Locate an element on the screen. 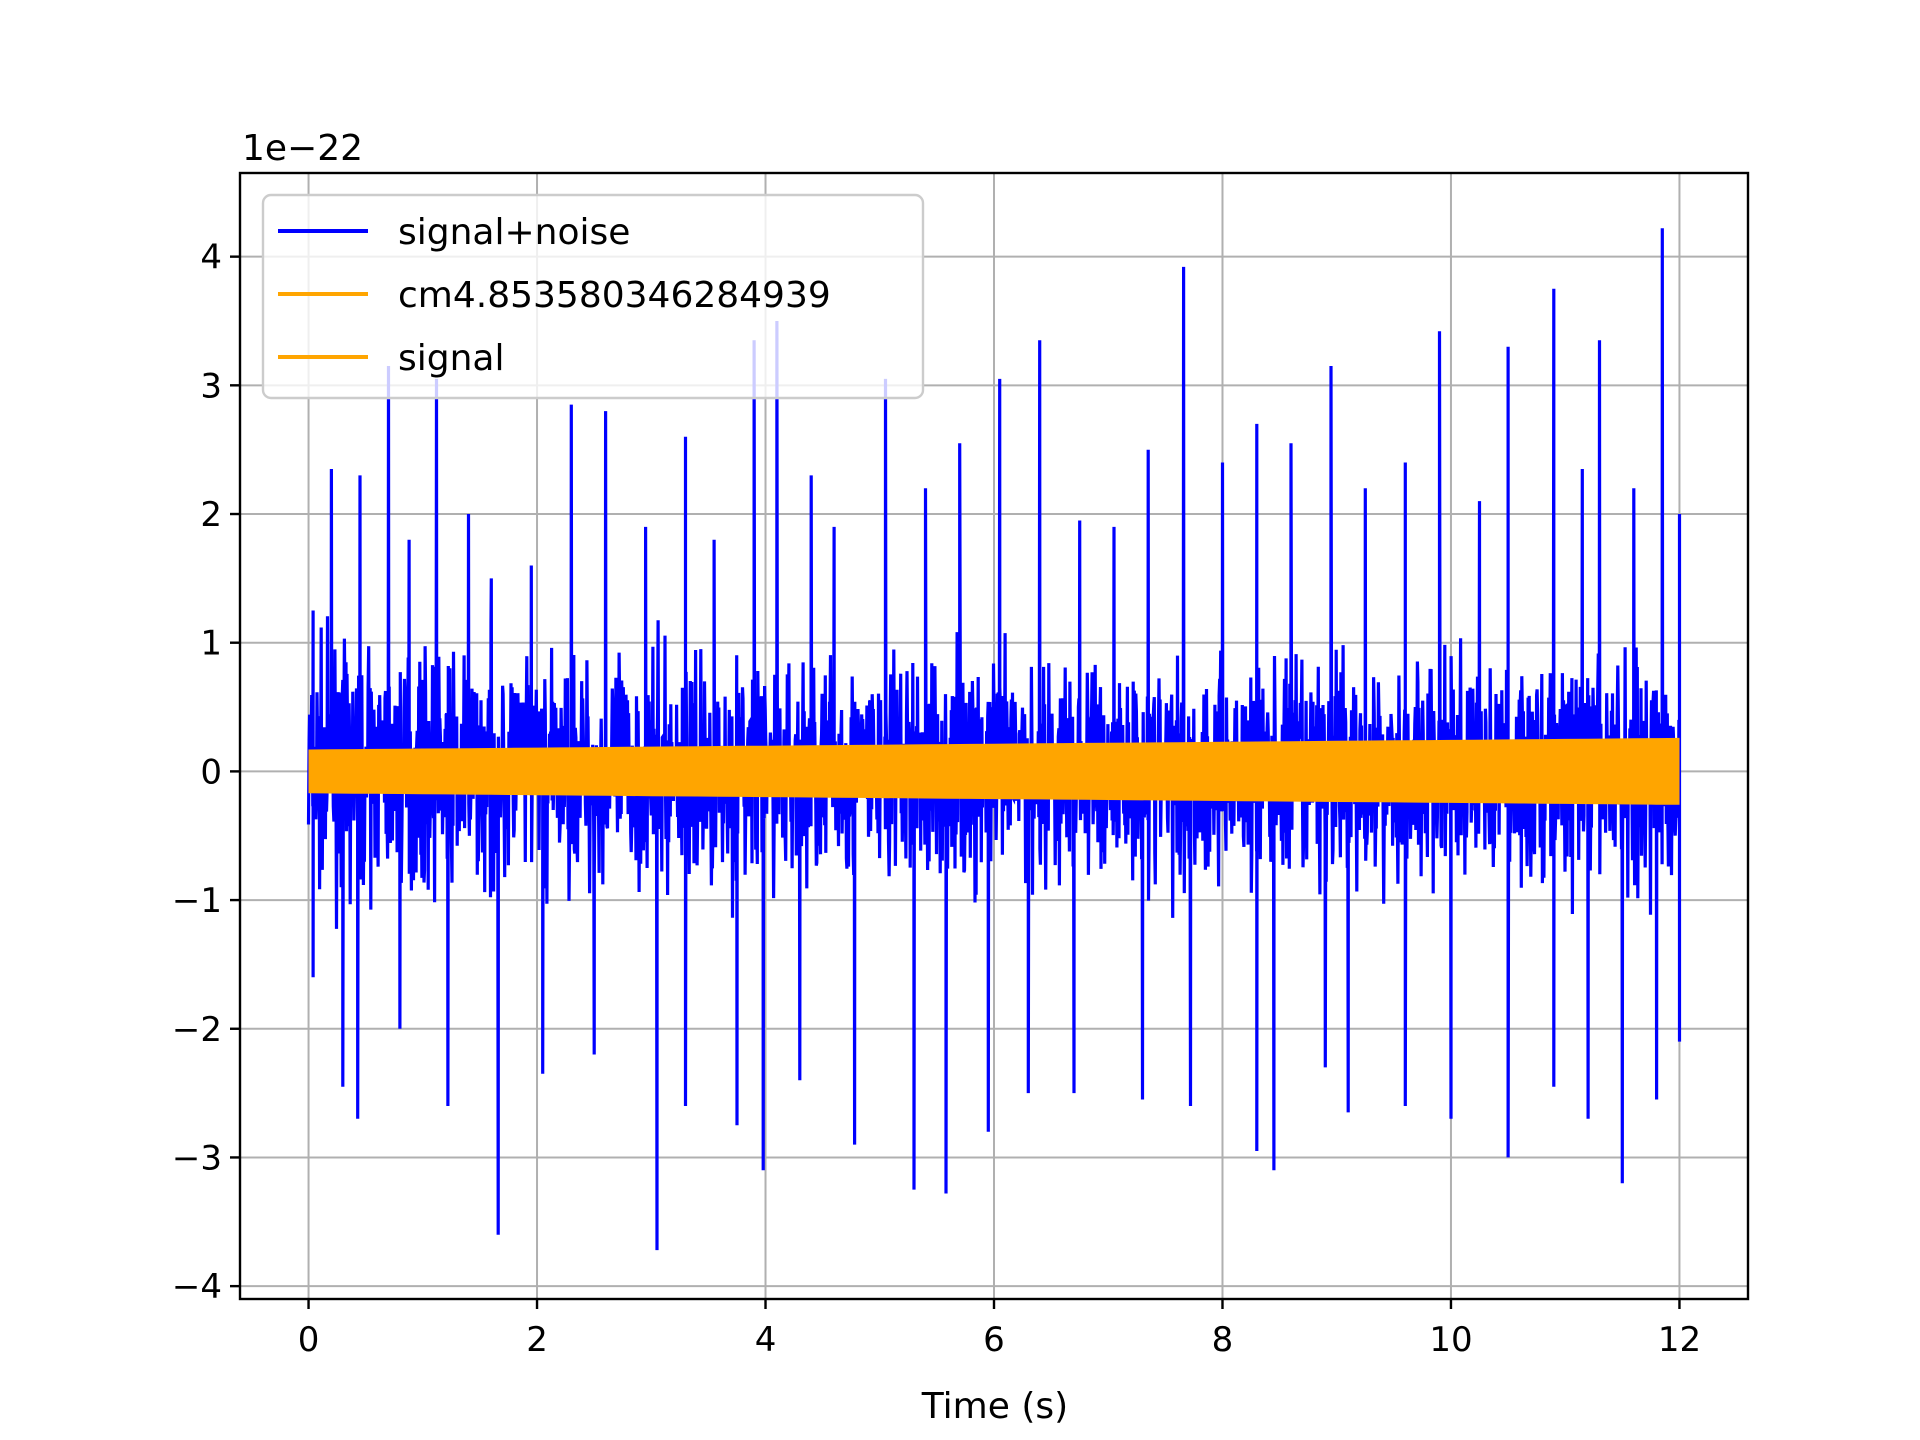 This screenshot has width=1920, height=1440. legend-label-cm: cm4.853580346284939 is located at coordinates (614, 295).